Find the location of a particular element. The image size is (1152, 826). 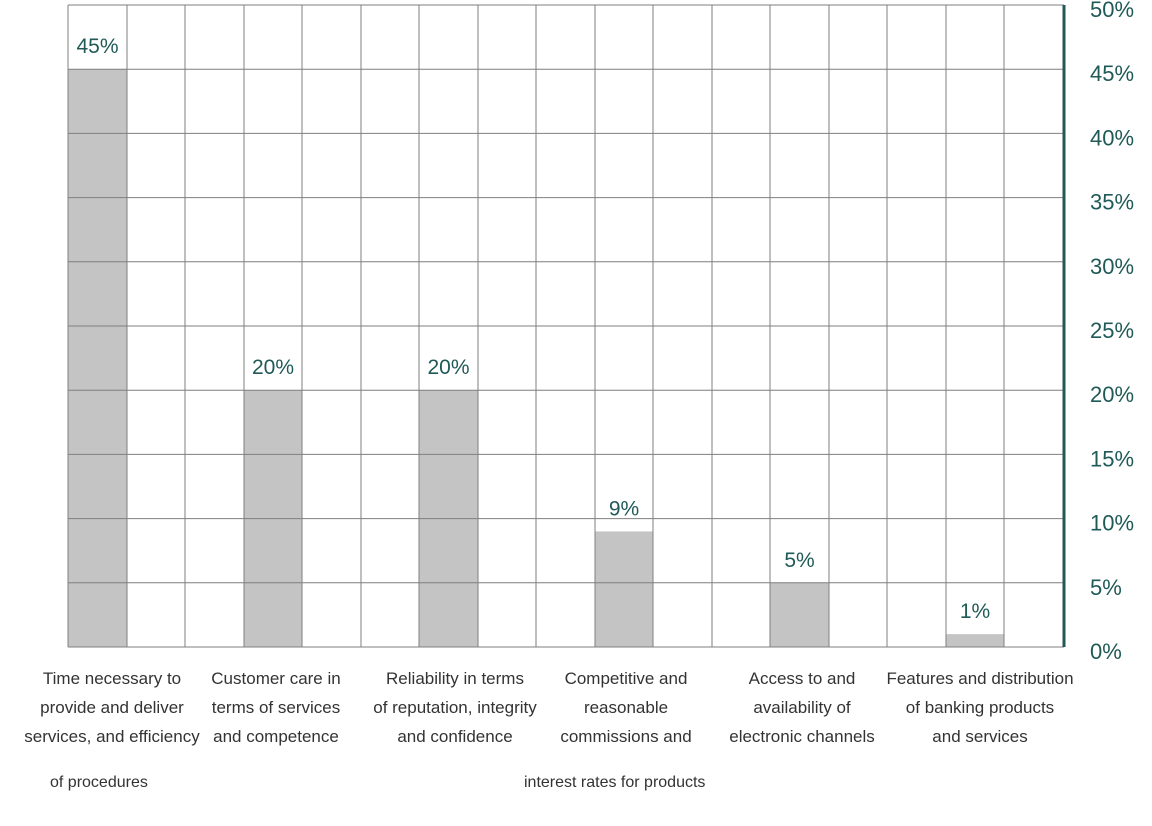

category-label-line: Customer care in is located at coordinates (276, 678).